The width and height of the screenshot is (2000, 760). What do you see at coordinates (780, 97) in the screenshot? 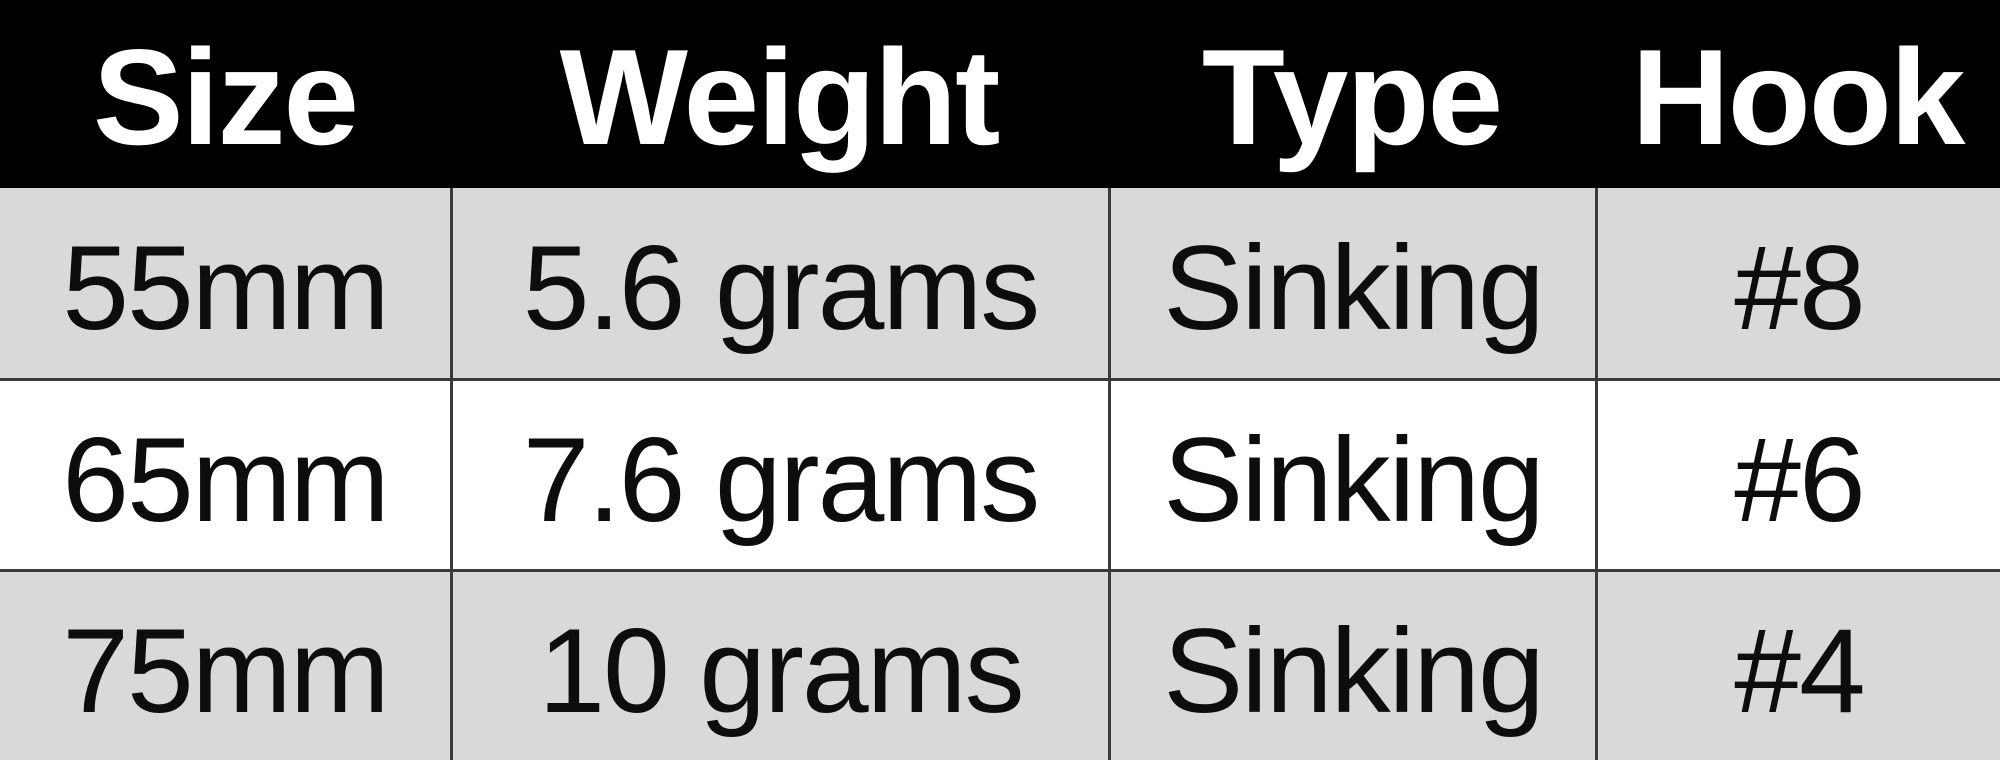
I see `header-cell-weight: Weight` at bounding box center [780, 97].